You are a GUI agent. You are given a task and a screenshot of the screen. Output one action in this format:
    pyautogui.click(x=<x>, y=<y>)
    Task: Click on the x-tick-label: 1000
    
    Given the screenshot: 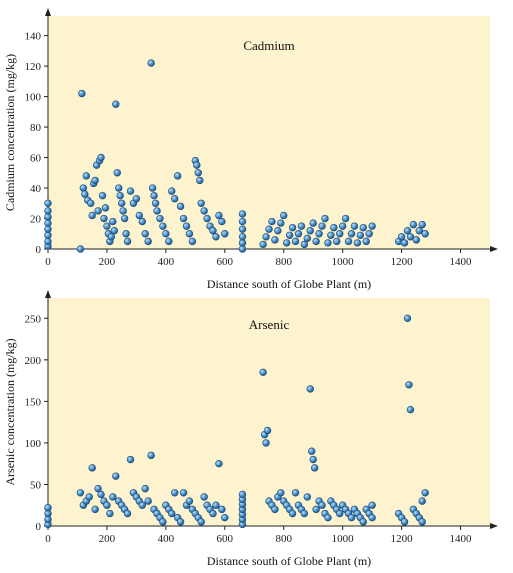 What is the action you would take?
    pyautogui.click(x=343, y=539)
    